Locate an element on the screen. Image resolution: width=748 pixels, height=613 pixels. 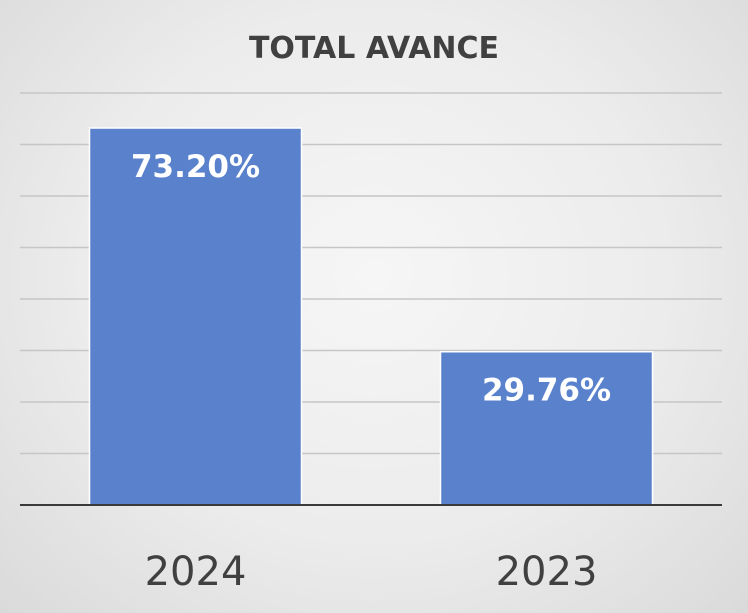
bar-2023 is located at coordinates (546, 428).